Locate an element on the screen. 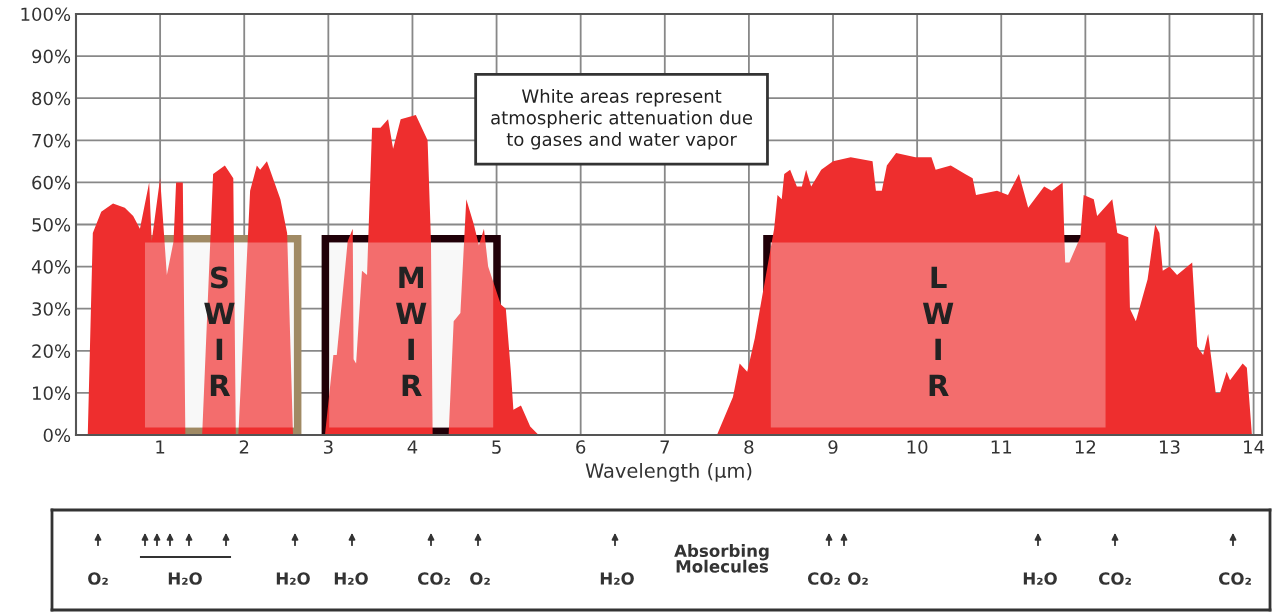 The width and height of the screenshot is (1284, 615). y-tick-label: 70% is located at coordinates (51, 140).